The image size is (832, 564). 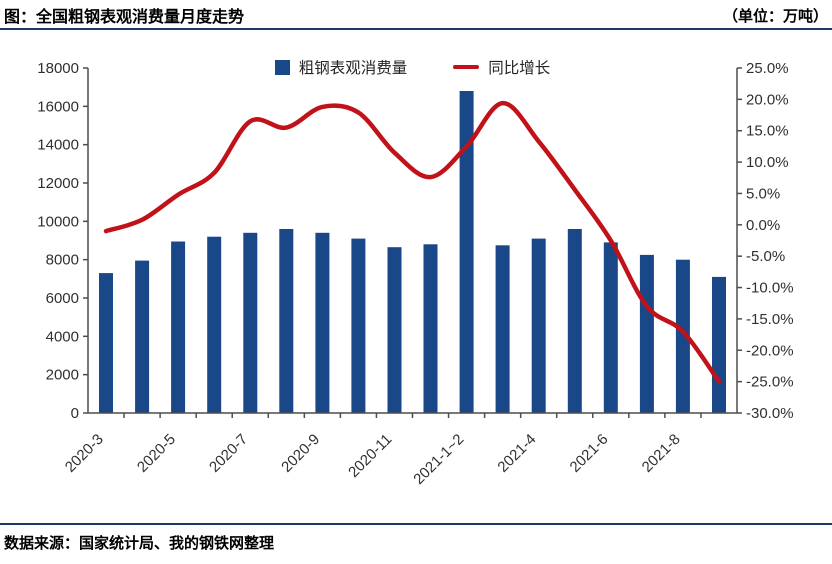 I want to click on left-axis-tick-label: 6000, so click(x=62, y=298).